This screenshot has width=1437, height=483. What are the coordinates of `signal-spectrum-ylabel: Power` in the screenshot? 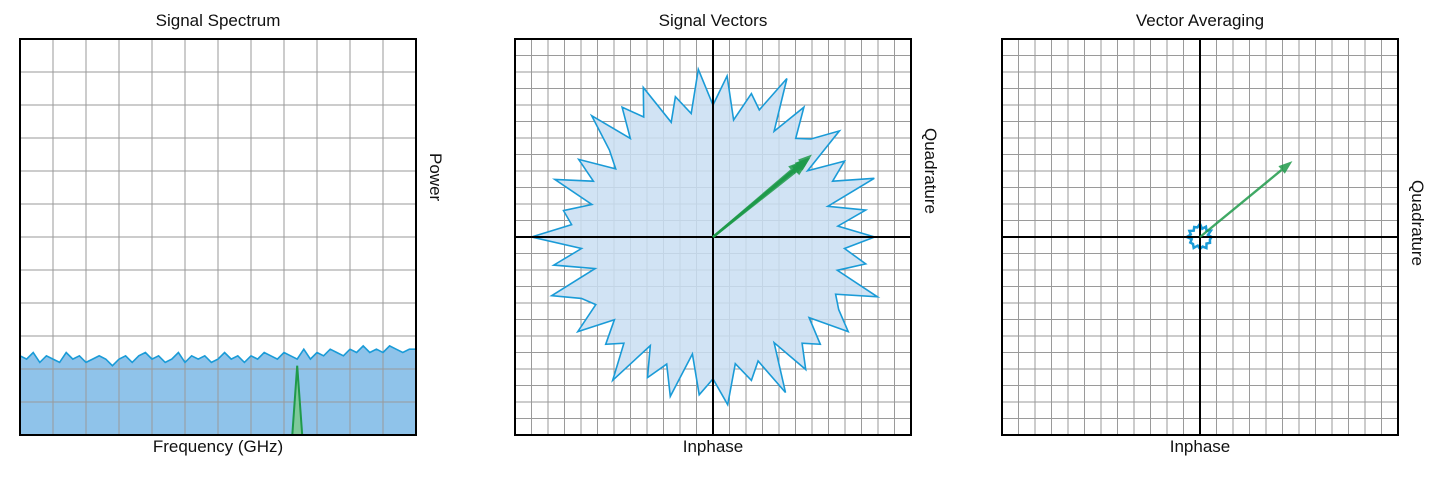 It's located at (435, 177).